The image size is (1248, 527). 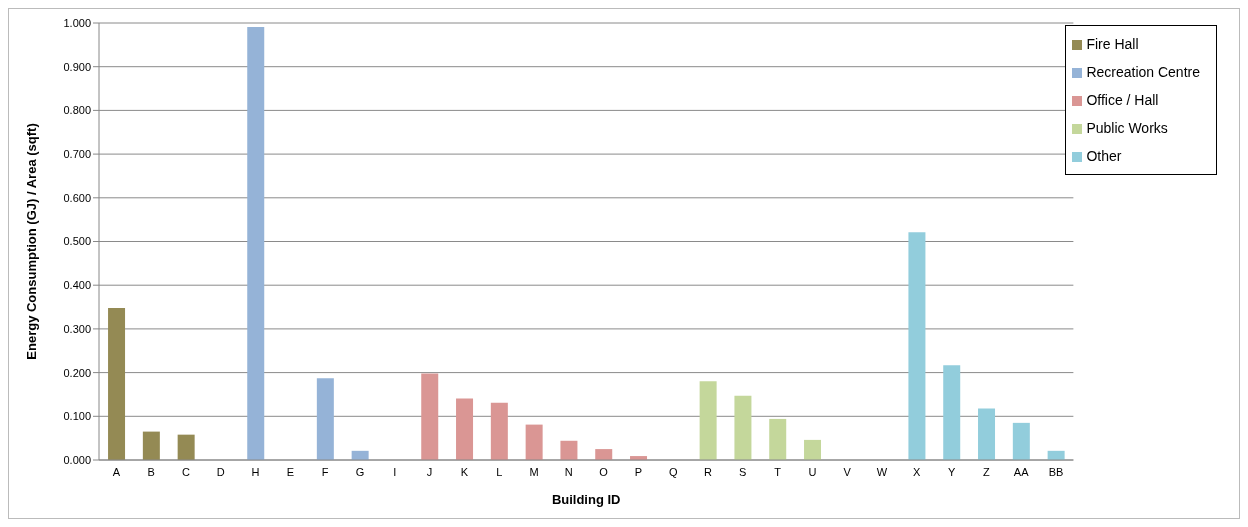 I want to click on x-tick-label: H, so click(x=255, y=471).